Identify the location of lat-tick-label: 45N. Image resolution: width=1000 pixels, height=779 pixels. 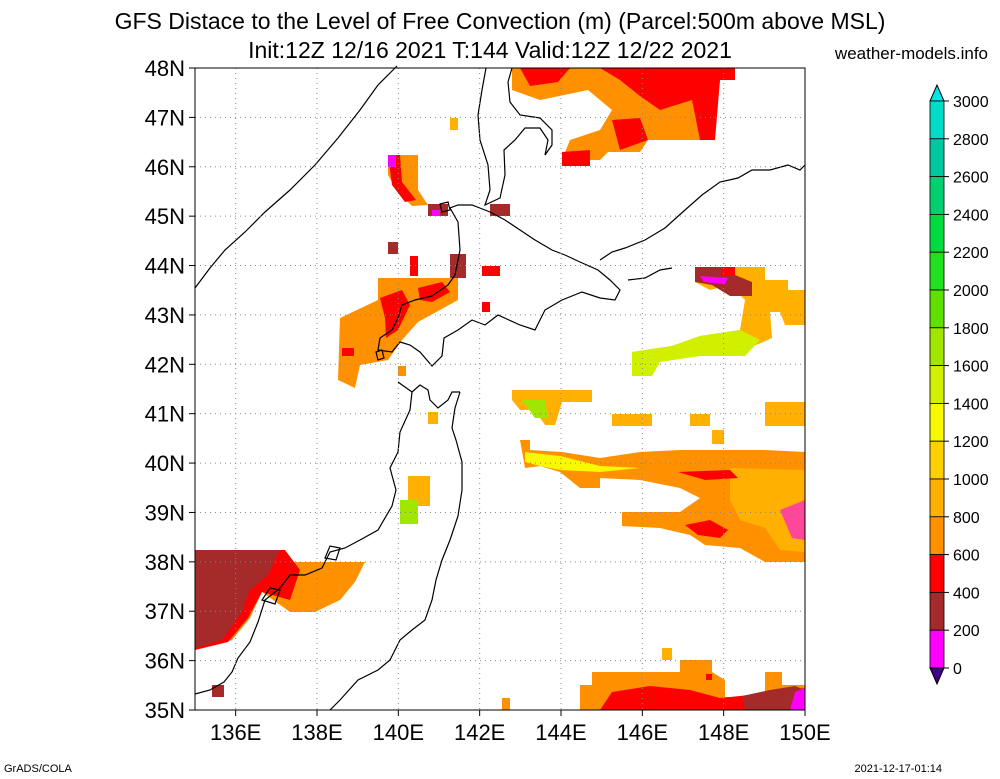
(165, 216).